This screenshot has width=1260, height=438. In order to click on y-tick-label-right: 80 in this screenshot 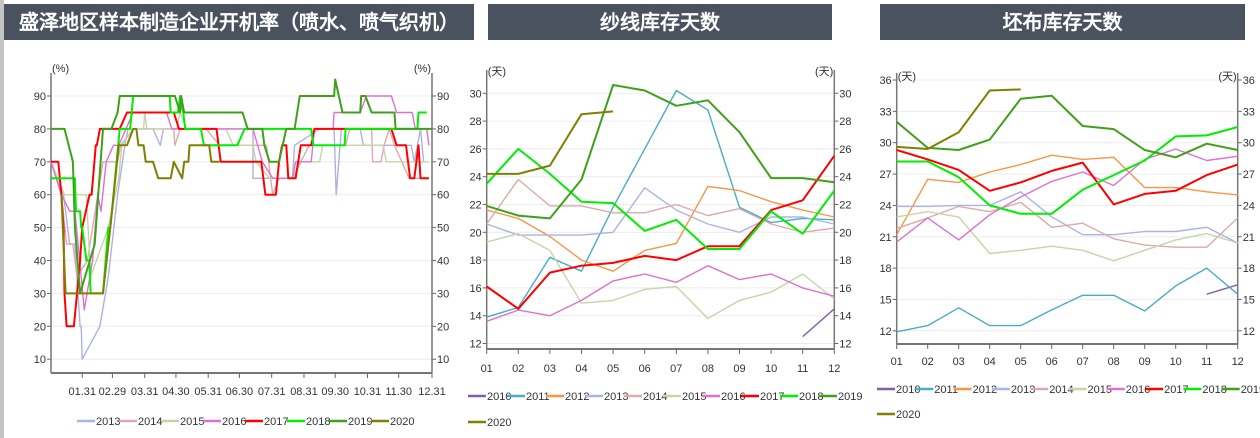, I will do `click(443, 130)`.